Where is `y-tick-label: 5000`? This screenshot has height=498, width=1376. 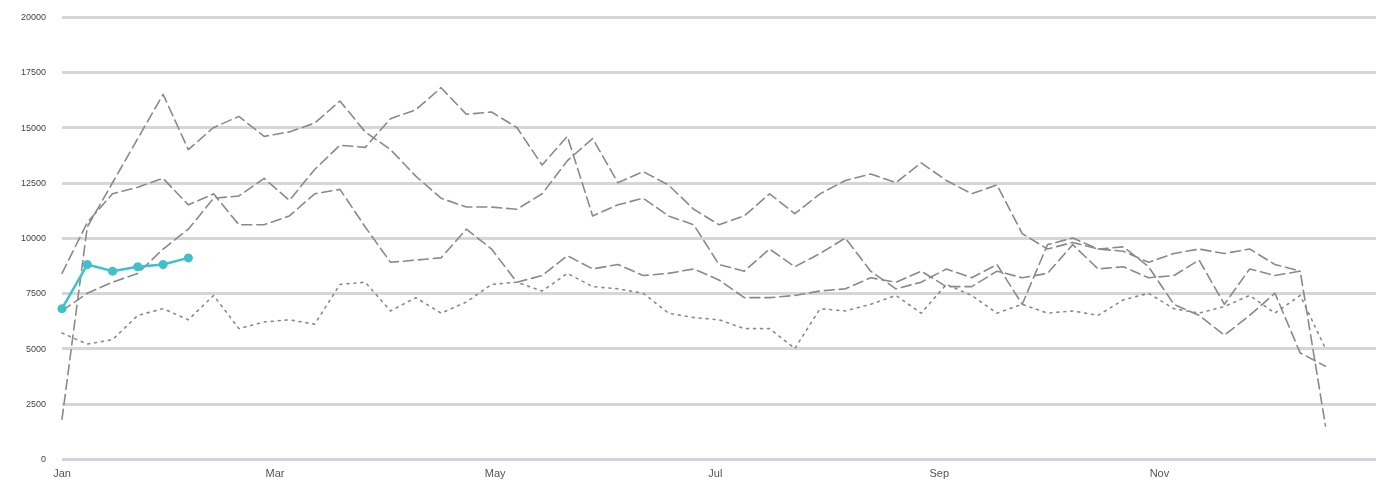
y-tick-label: 5000 is located at coordinates (35, 348).